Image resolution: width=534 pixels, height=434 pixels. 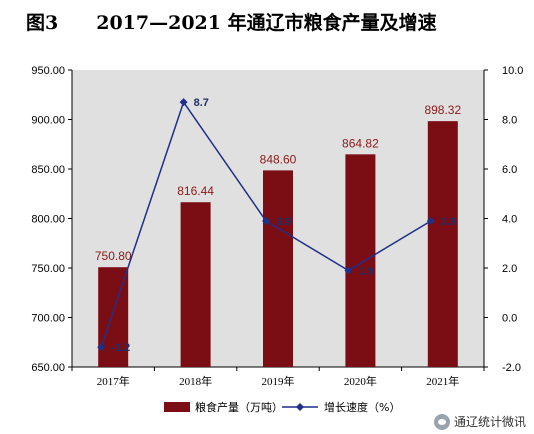 I want to click on left-tick-label: 650.00, so click(x=48, y=368).